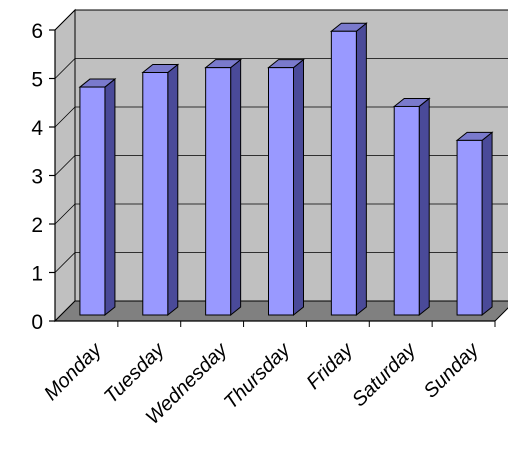 This screenshot has height=460, width=508. Describe the element at coordinates (236, 187) in the screenshot. I see `bar-side-wednesday` at that location.